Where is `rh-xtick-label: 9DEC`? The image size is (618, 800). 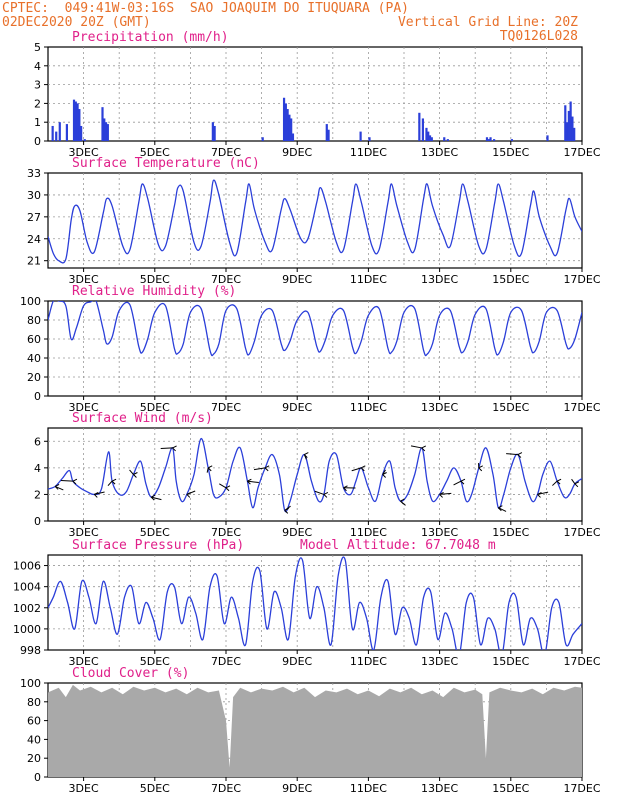 rh-xtick-label: 9DEC is located at coordinates (297, 407).